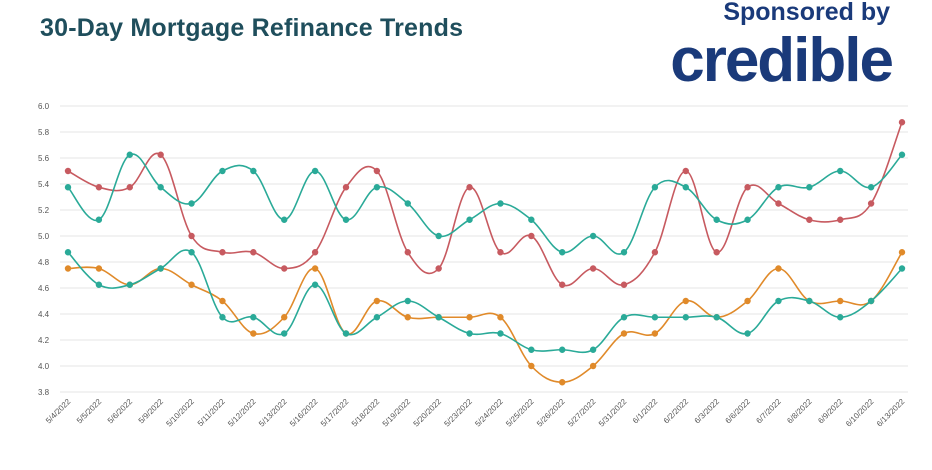  I want to click on x-tick-label: 5/5/2022, so click(89, 411).